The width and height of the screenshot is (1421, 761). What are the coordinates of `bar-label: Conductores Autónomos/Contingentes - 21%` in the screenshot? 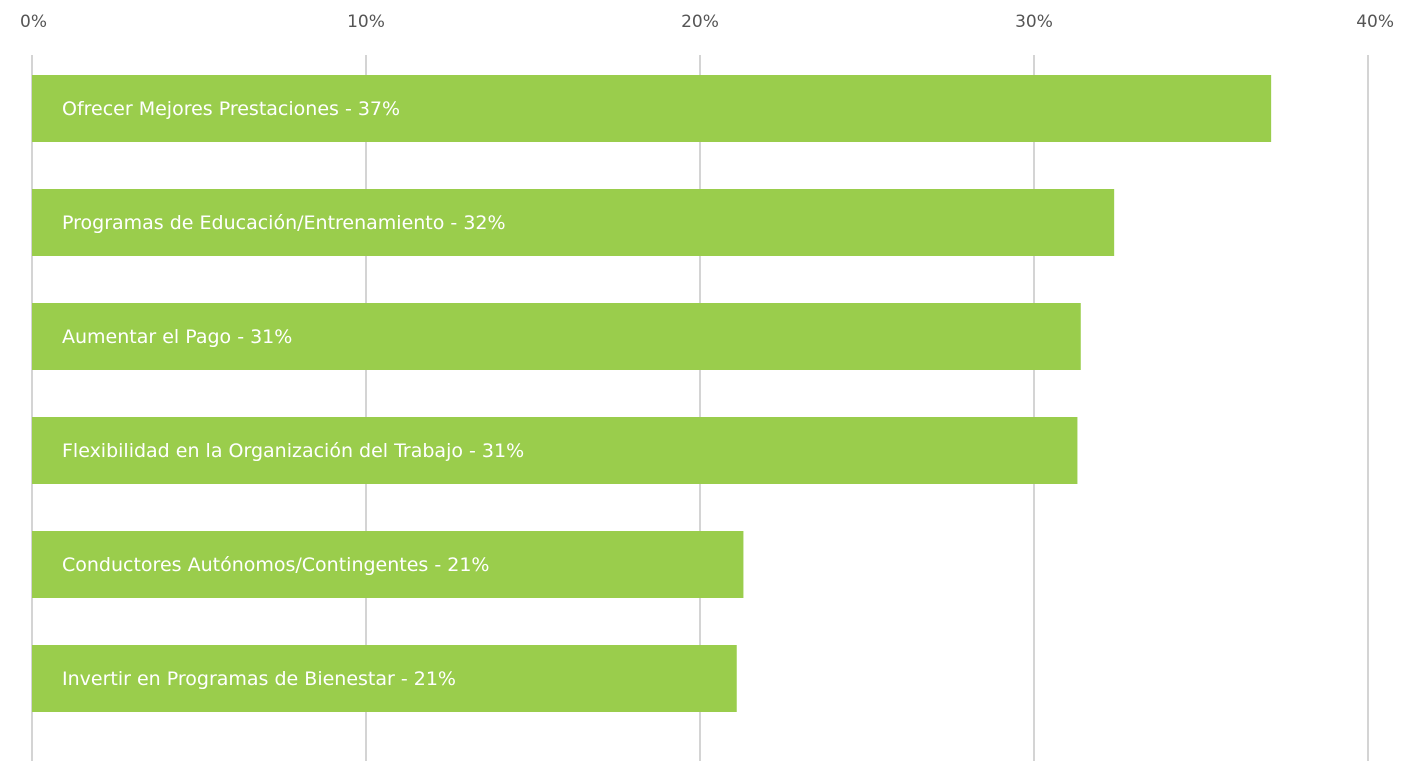 It's located at (276, 565).